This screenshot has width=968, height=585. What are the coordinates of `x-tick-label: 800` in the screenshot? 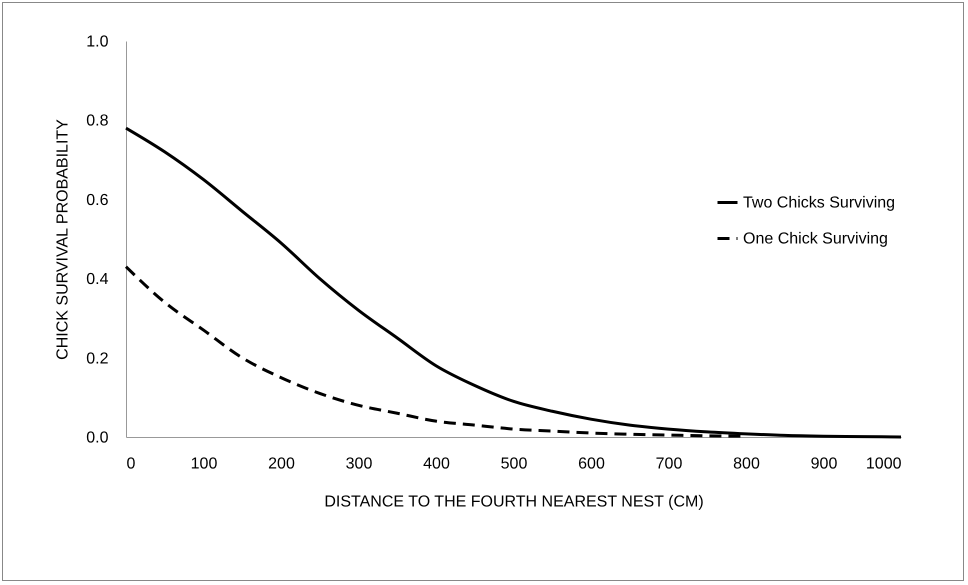 It's located at (746, 464).